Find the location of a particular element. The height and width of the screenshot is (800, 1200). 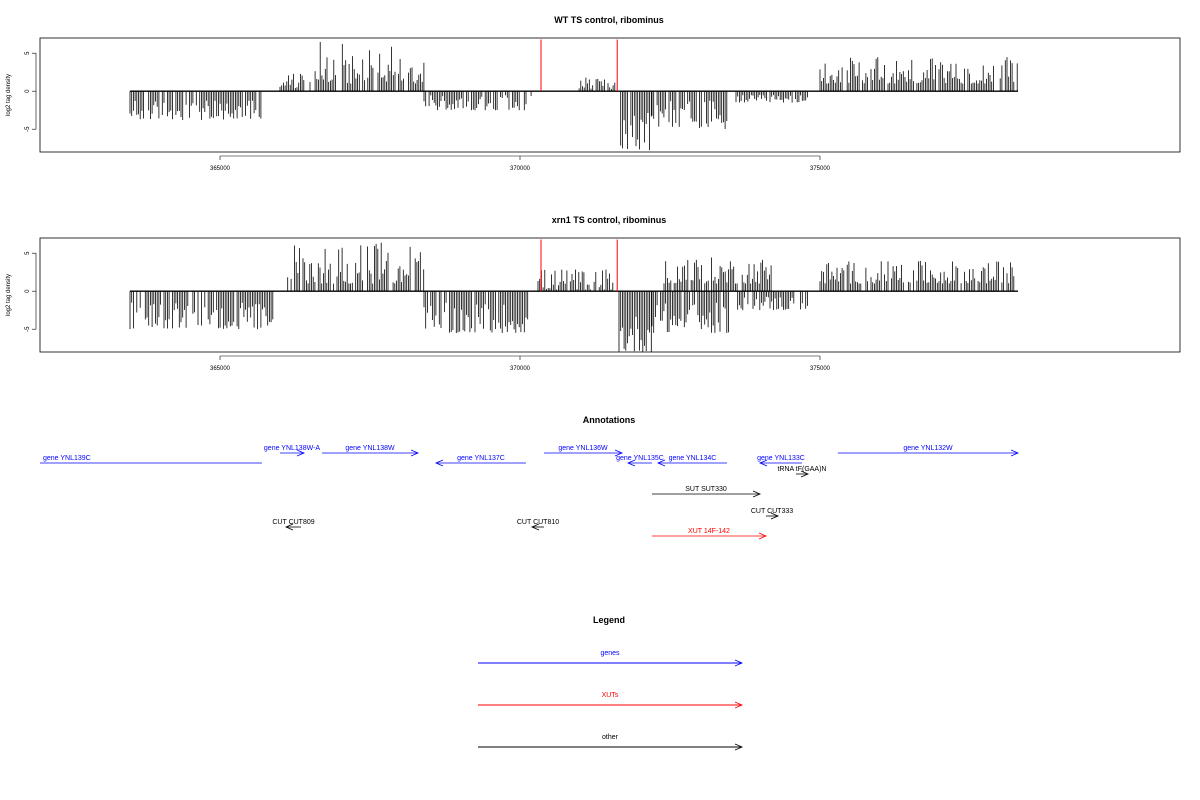

feature-label: CUT CUT810 is located at coordinates (538, 522).